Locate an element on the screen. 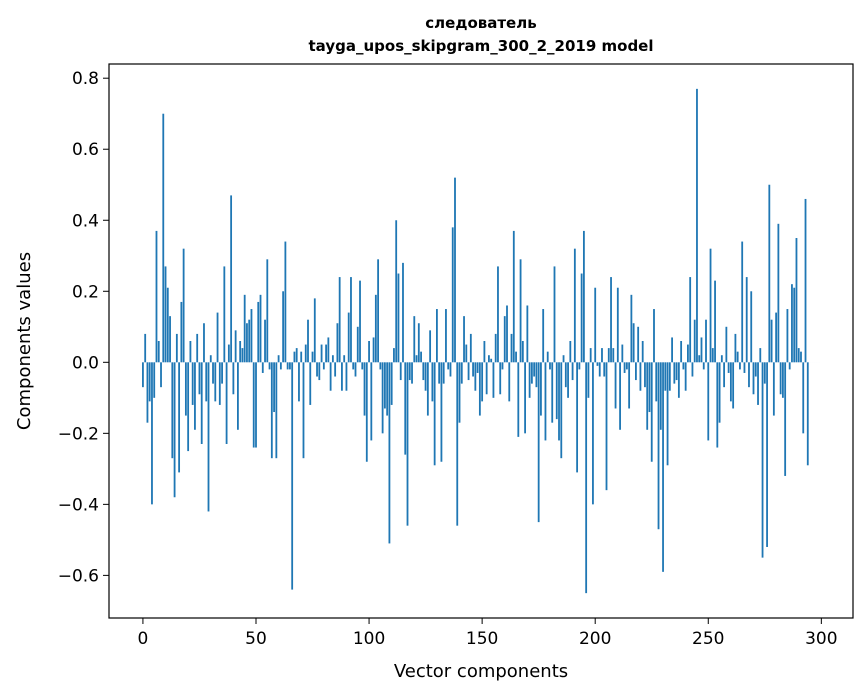 This screenshot has width=867, height=696. y-tick-label: 0.4 is located at coordinates (85, 221).